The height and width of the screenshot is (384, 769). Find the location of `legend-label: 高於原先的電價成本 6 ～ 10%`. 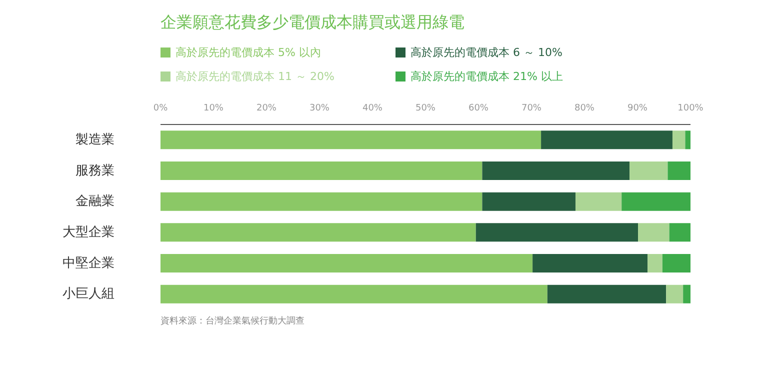

legend-label: 高於原先的電價成本 6 ～ 10% is located at coordinates (486, 52).